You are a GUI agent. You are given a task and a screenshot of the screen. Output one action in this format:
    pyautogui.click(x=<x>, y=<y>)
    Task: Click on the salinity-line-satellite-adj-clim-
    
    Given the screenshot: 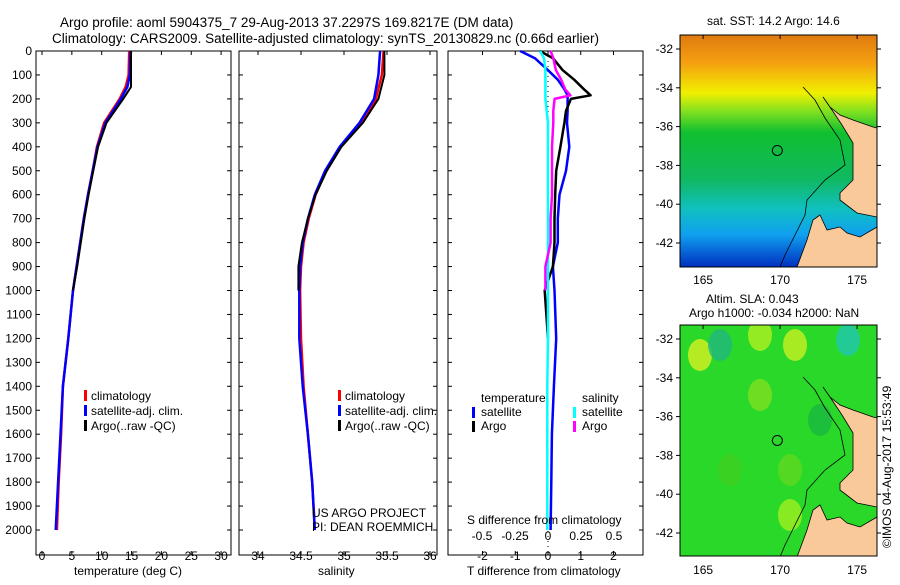 What is the action you would take?
    pyautogui.click(x=340, y=290)
    